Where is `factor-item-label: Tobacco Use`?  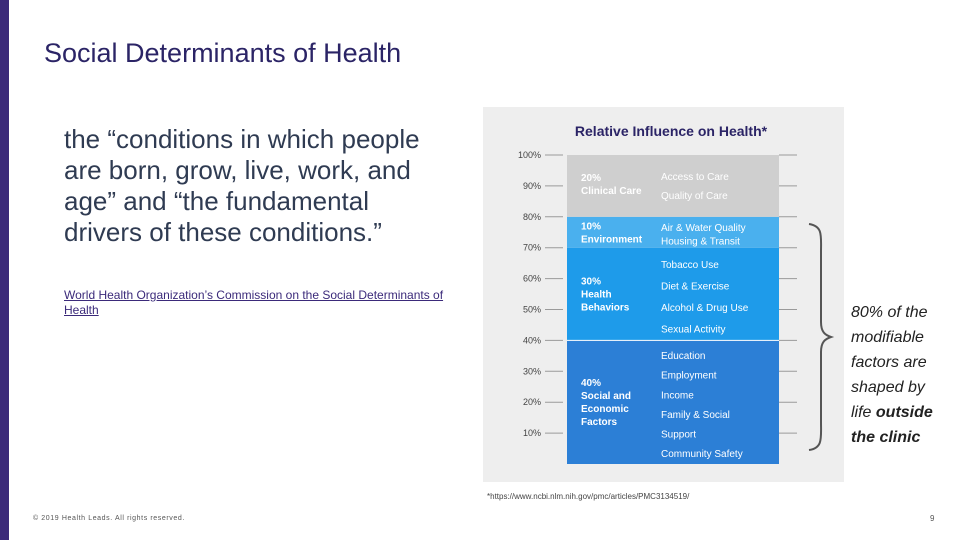
factor-item-label: Tobacco Use is located at coordinates (690, 265).